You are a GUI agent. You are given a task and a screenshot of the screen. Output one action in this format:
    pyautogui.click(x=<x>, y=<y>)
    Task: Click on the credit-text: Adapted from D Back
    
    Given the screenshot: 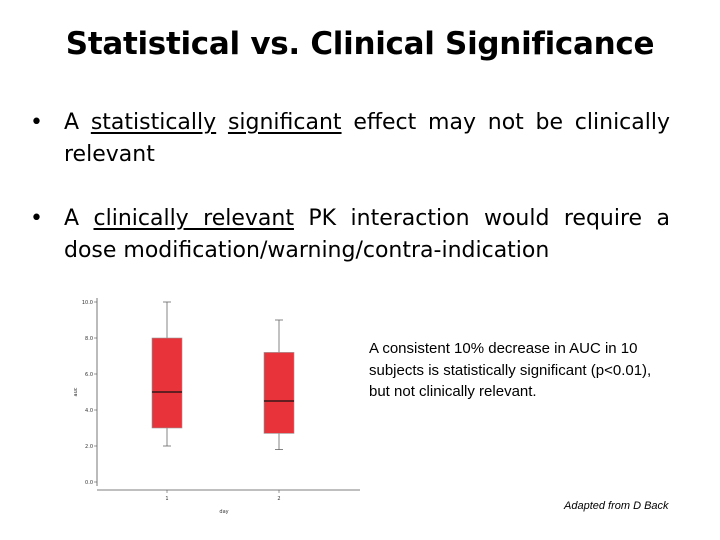 What is the action you would take?
    pyautogui.click(x=616, y=506)
    